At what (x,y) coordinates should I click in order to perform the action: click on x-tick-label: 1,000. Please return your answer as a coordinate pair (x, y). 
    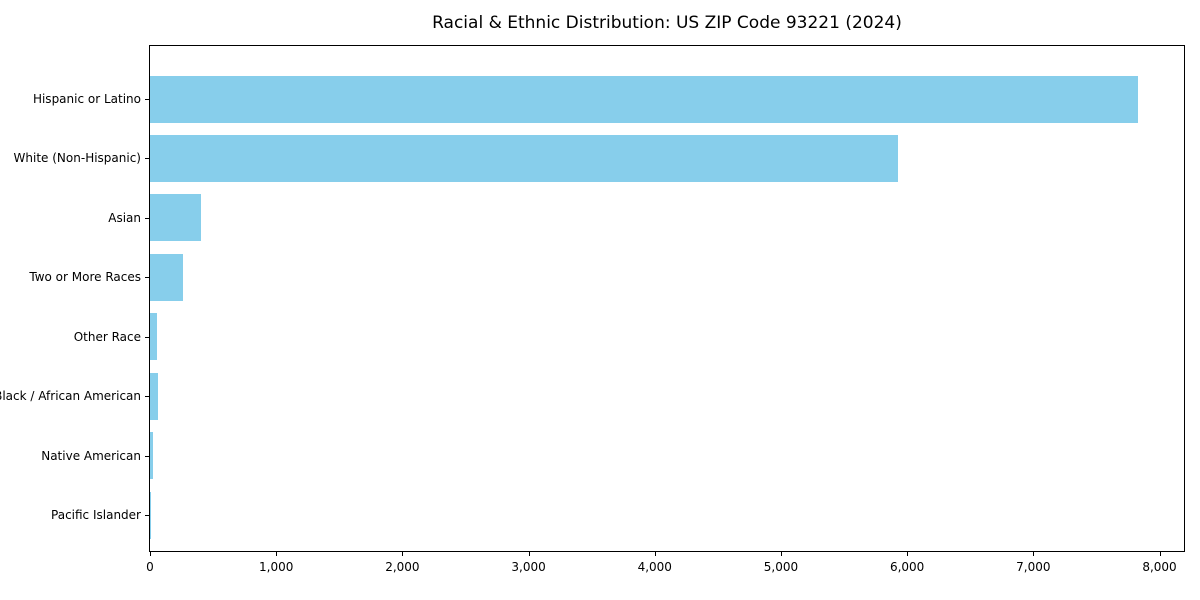
    Looking at the image, I should click on (276, 567).